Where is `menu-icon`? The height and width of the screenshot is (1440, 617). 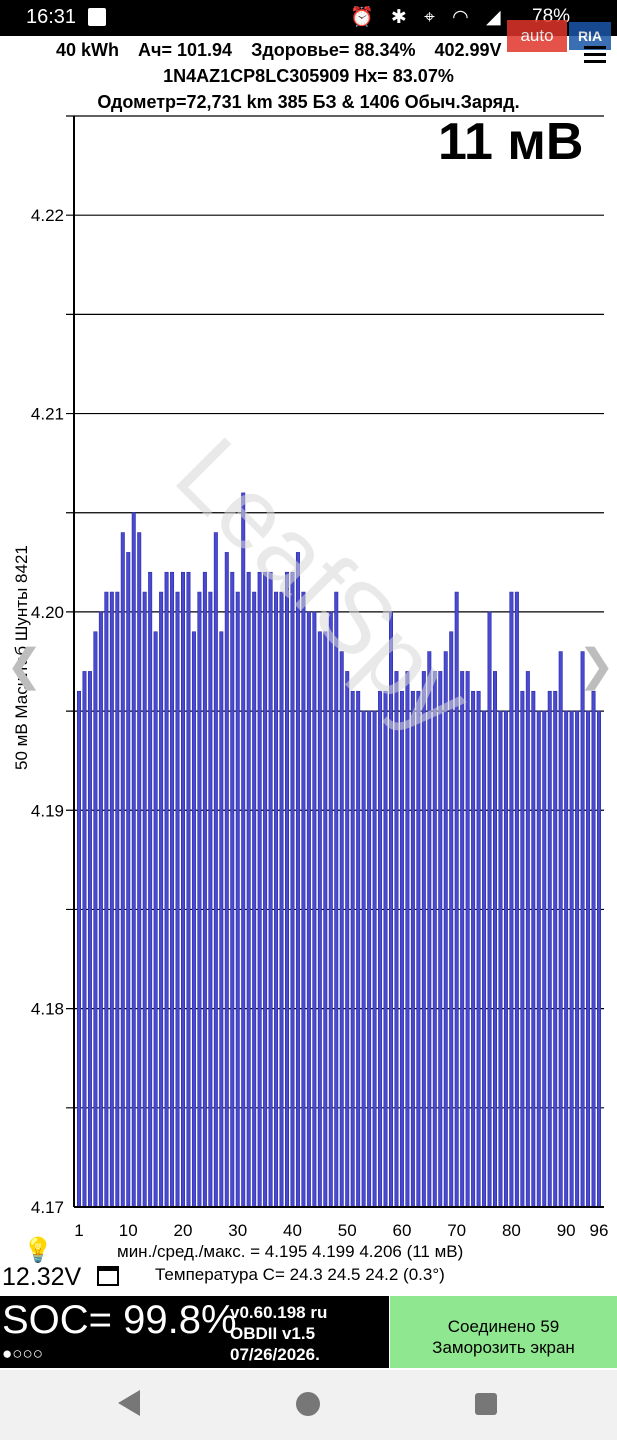
menu-icon is located at coordinates (595, 56).